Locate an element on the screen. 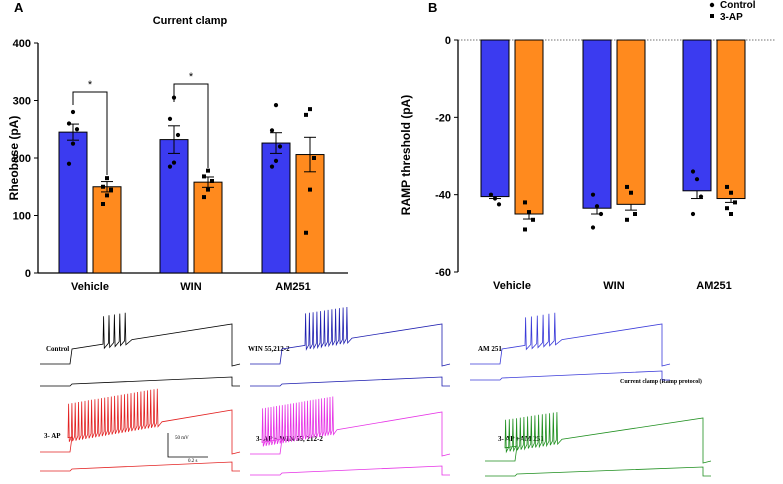 The height and width of the screenshot is (484, 783). panel-a-letter: A is located at coordinates (19, 7).